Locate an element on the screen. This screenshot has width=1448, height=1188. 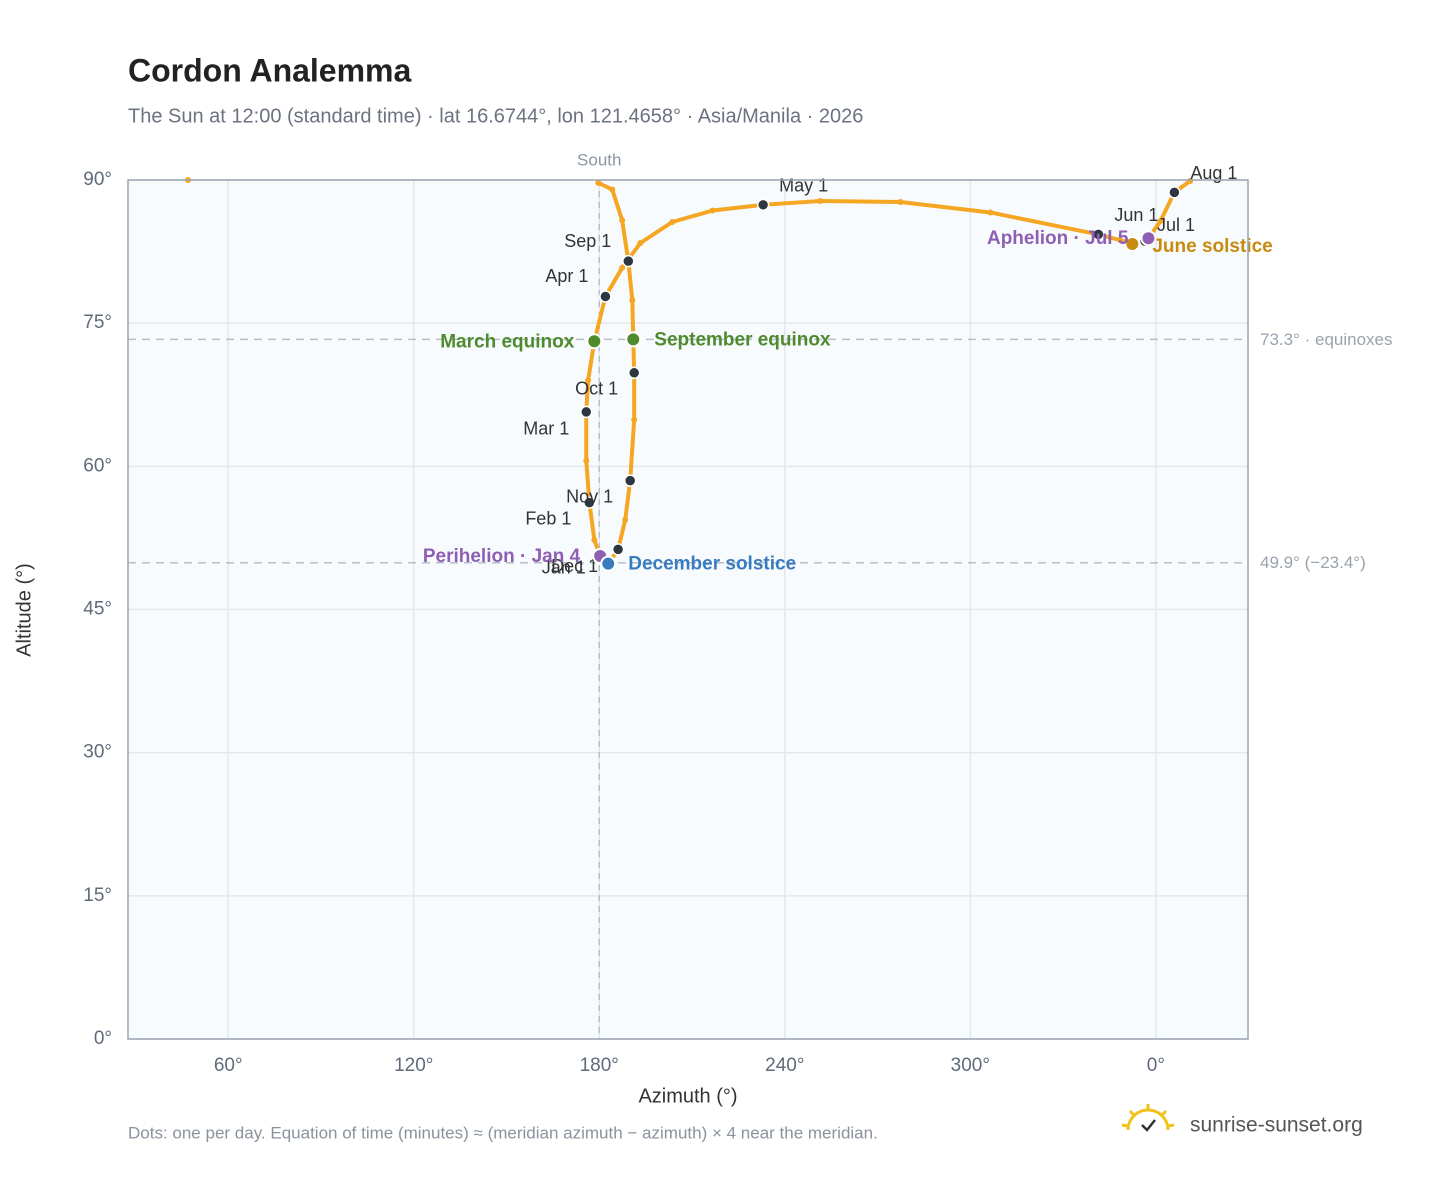
event-label: Perihelion · Jan 4 is located at coordinates (502, 556).